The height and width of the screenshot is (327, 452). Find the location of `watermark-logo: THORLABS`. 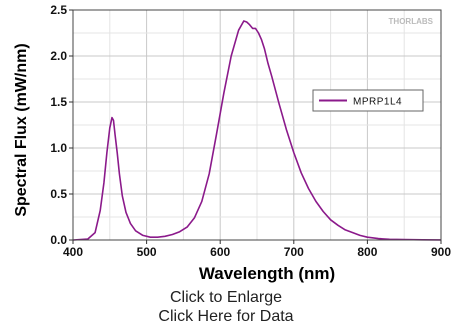

watermark-logo: THORLABS is located at coordinates (411, 21).